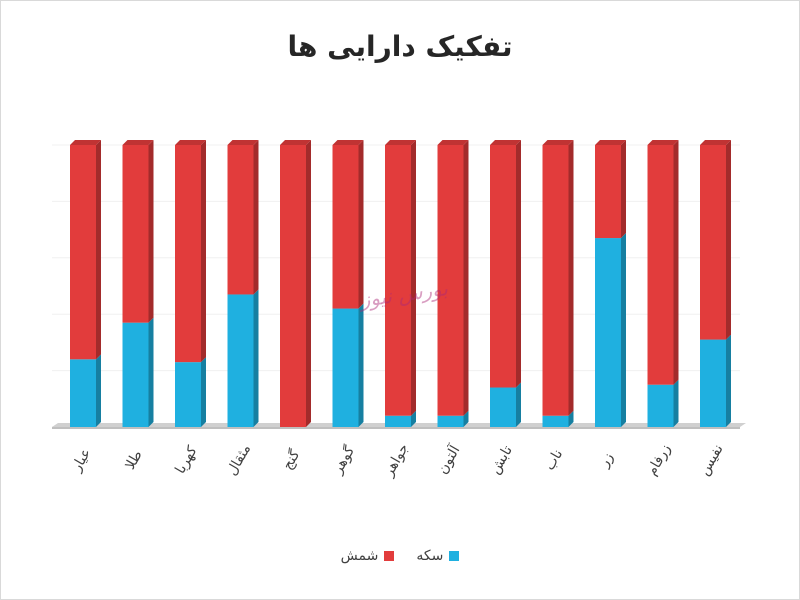  What do you see at coordinates (400, 46) in the screenshot?
I see `chart-title: تفکیک دارایی ها` at bounding box center [400, 46].